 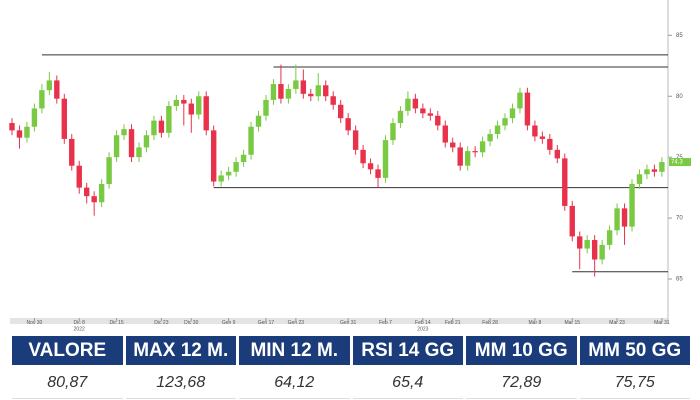 What do you see at coordinates (453, 323) in the screenshot?
I see `x-tick-label: Feb 21` at bounding box center [453, 323].